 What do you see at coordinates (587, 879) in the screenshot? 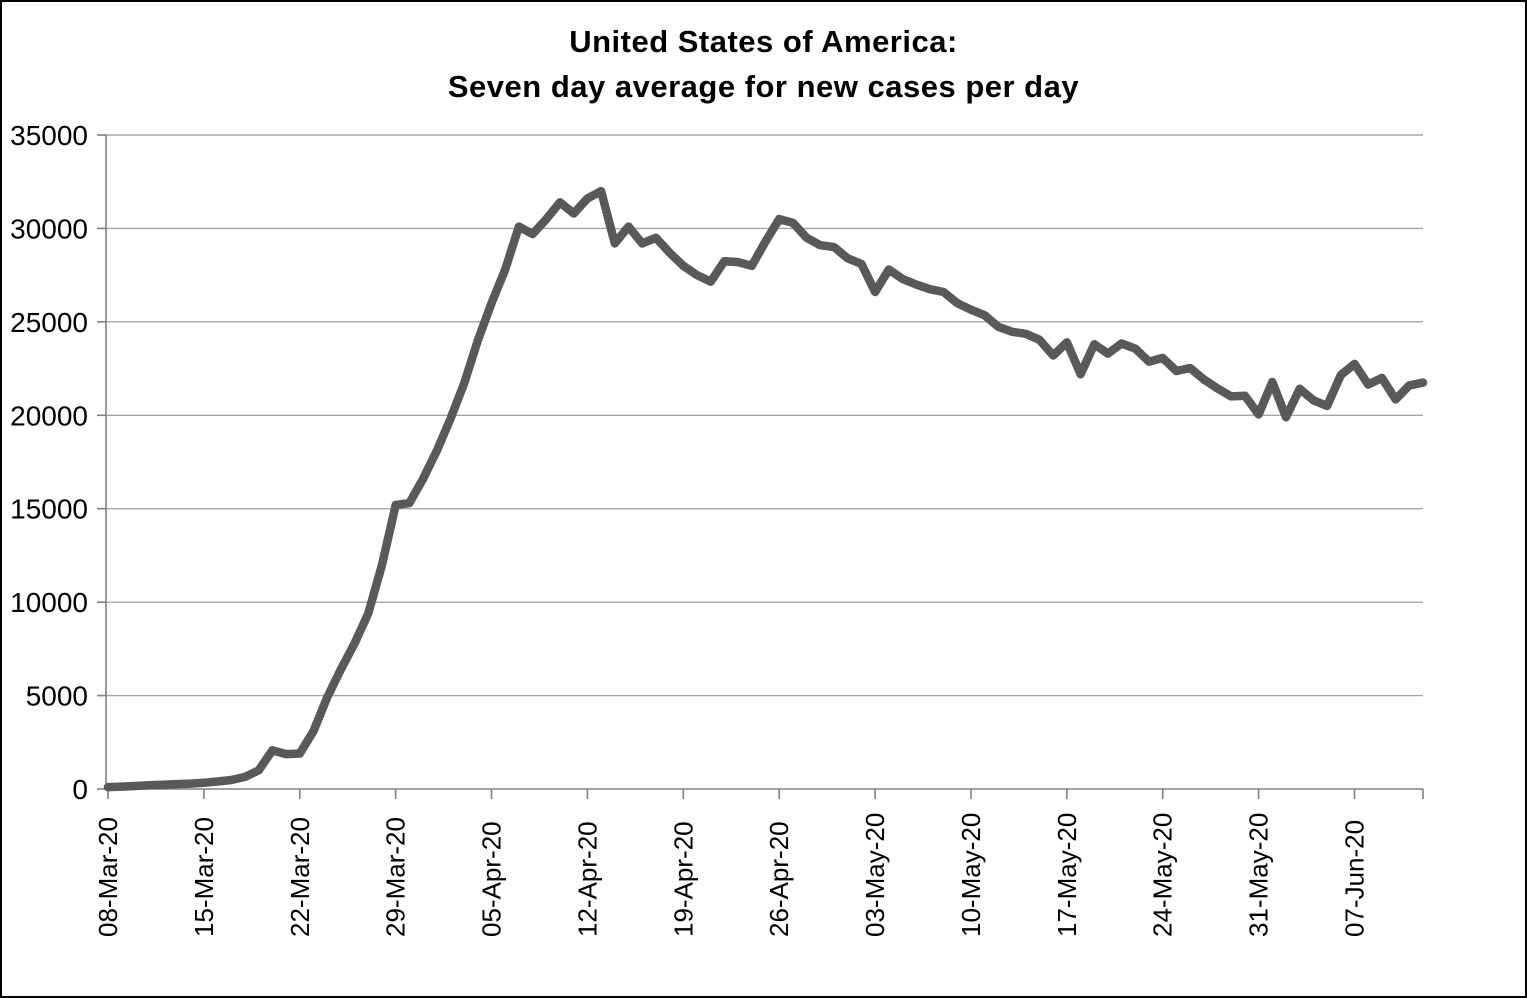
I see `x-tick-label: 12-Apr-20` at bounding box center [587, 879].